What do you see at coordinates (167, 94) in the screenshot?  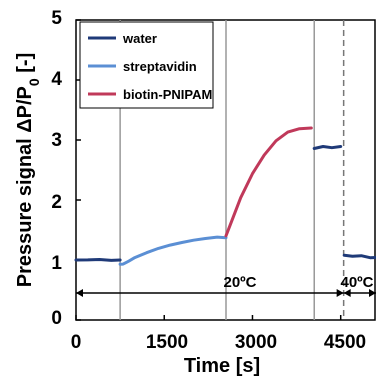 I see `legend-label-biotin-pnipam: biotin-PNIPAM` at bounding box center [167, 94].